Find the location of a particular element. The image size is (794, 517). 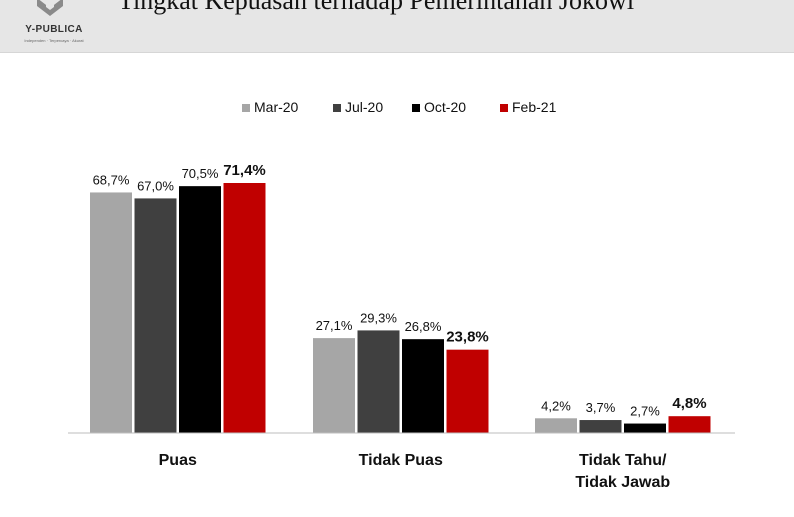

data-label: 26,8% is located at coordinates (423, 326).